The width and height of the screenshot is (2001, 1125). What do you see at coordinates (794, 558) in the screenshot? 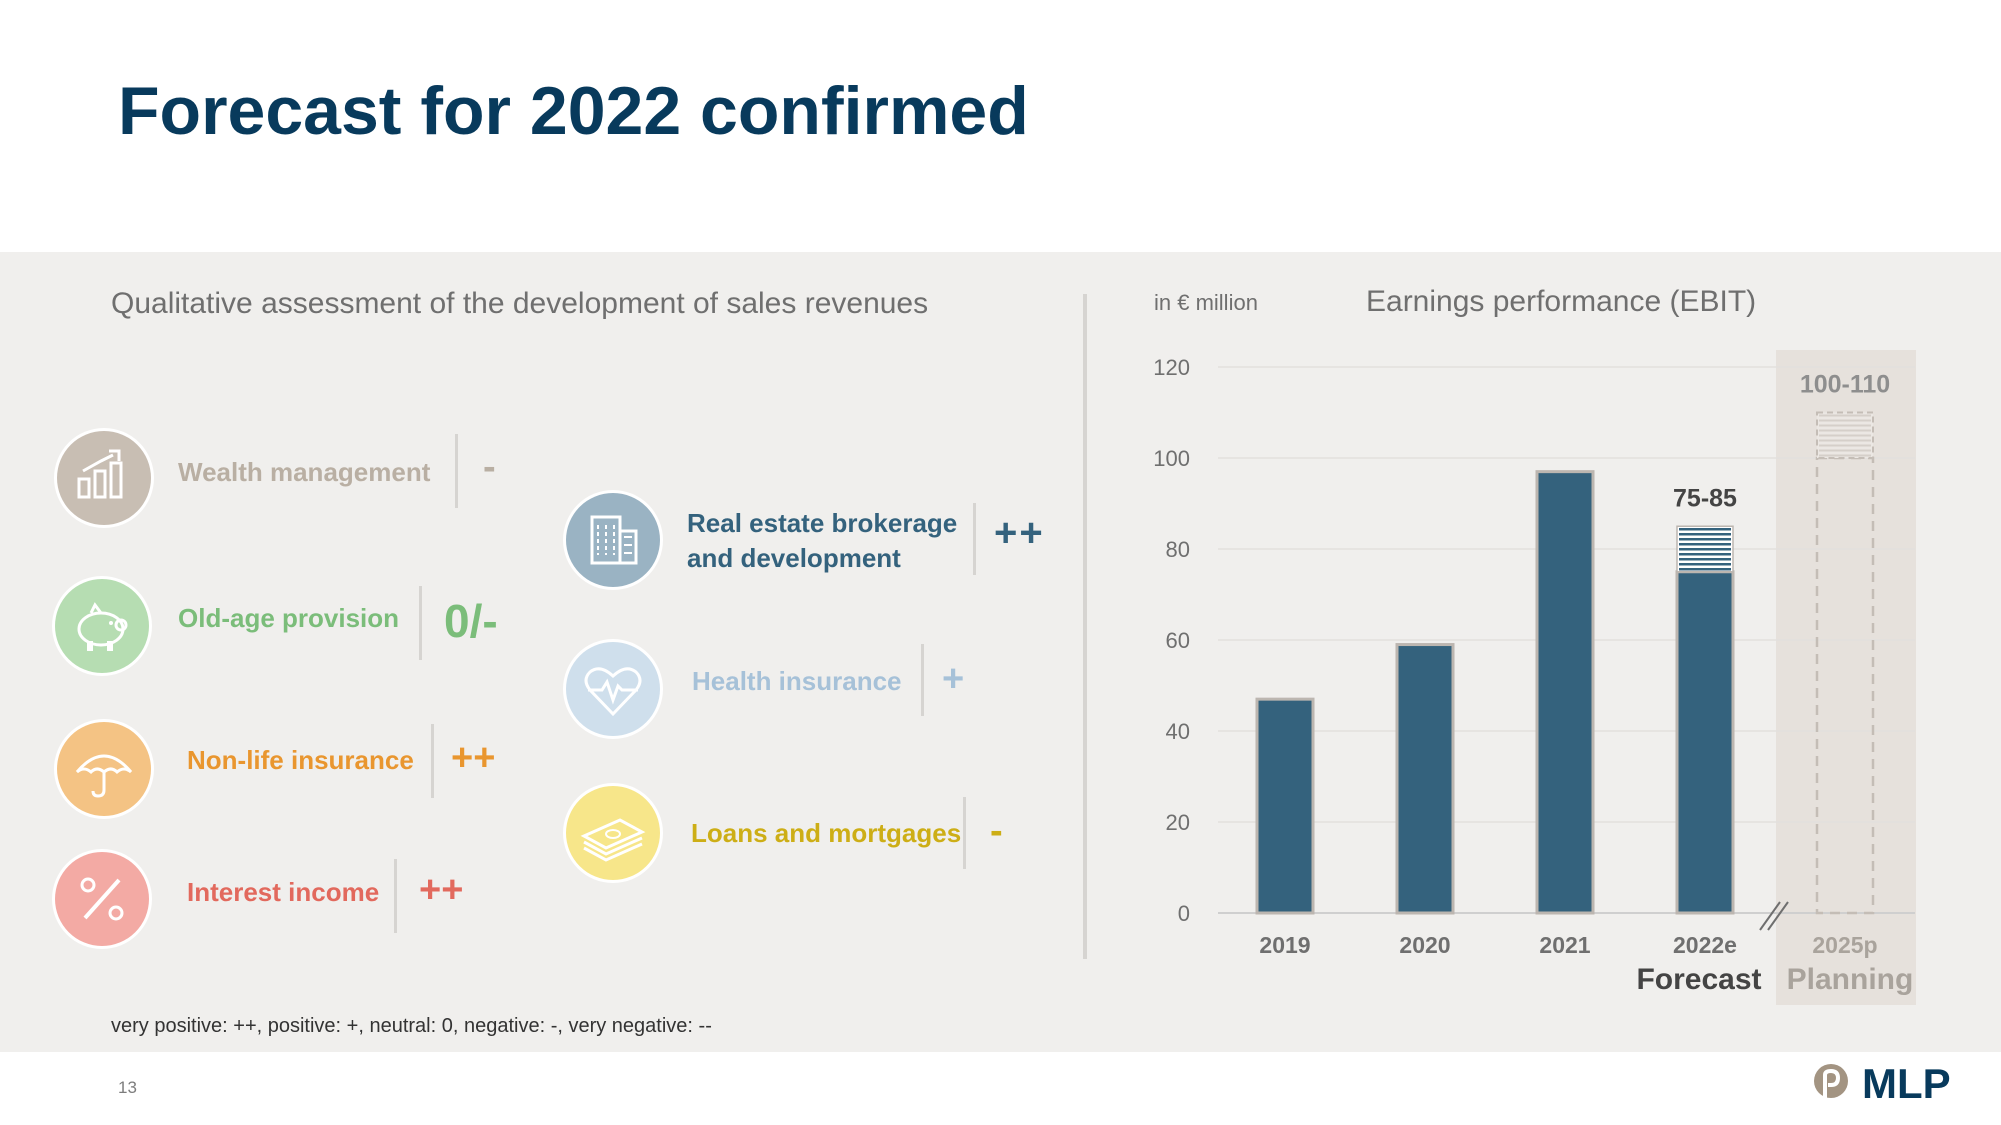
I see `segment-name-line2: and development` at bounding box center [794, 558].